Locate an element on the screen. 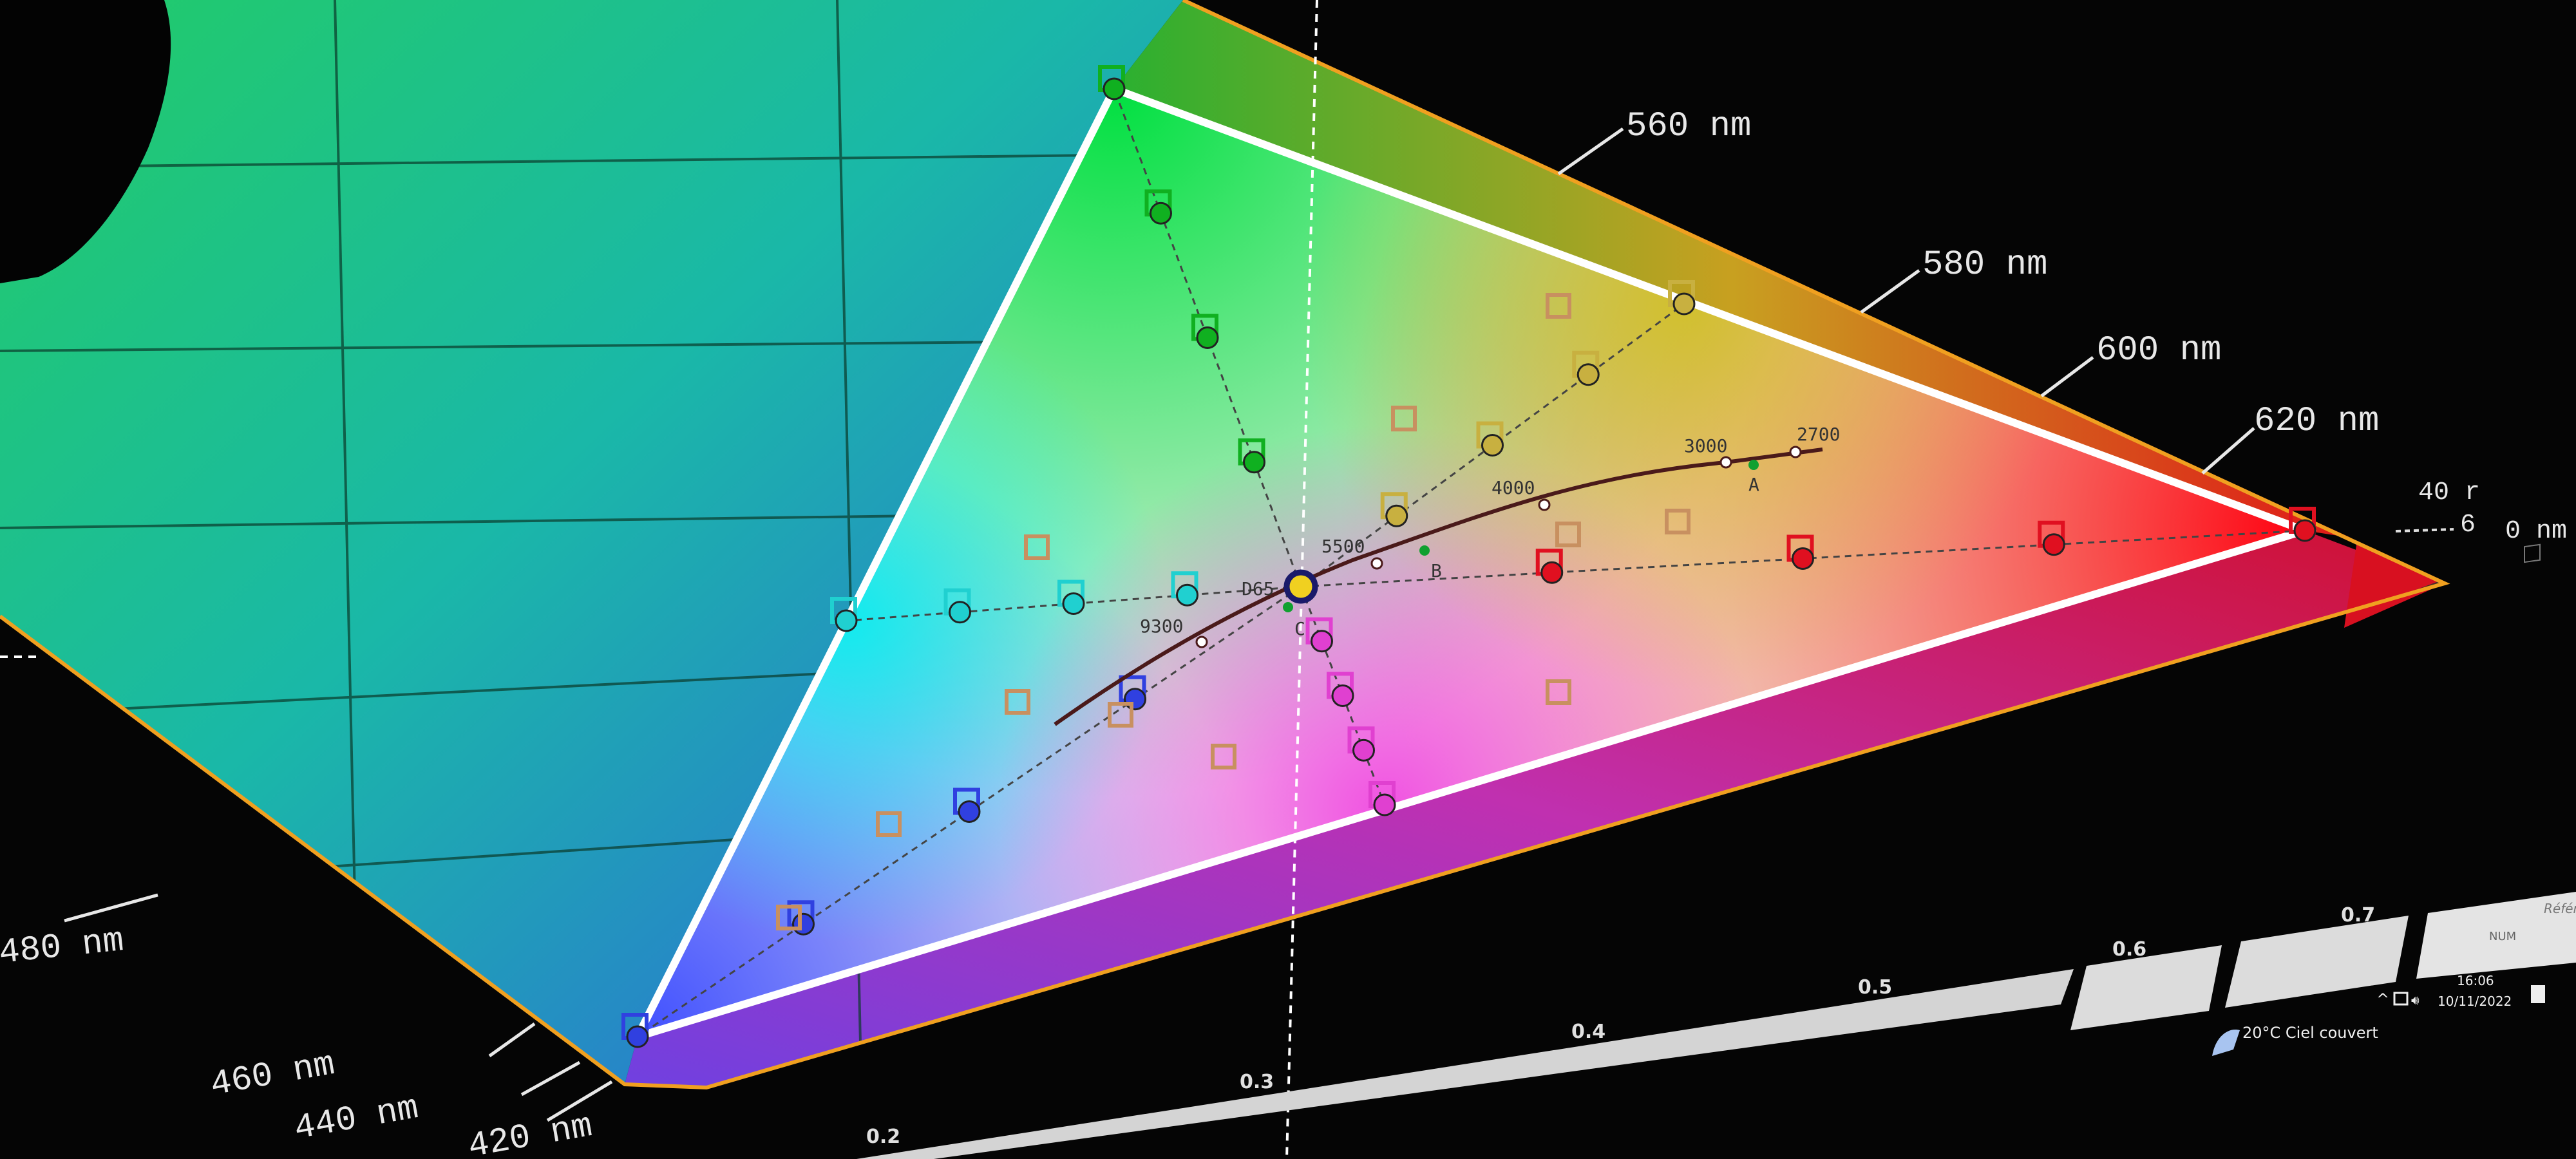 The width and height of the screenshot is (2576, 1159). x-tick-0.2: 0.2 is located at coordinates (883, 1137).